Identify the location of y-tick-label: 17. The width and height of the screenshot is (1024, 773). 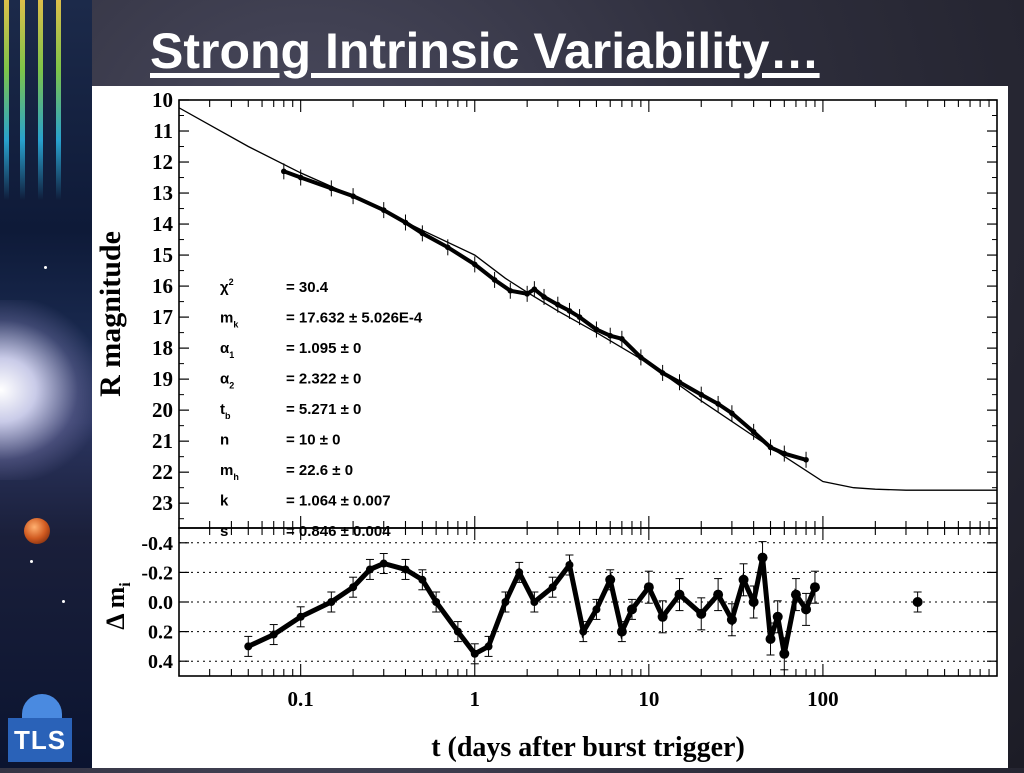
(162, 317).